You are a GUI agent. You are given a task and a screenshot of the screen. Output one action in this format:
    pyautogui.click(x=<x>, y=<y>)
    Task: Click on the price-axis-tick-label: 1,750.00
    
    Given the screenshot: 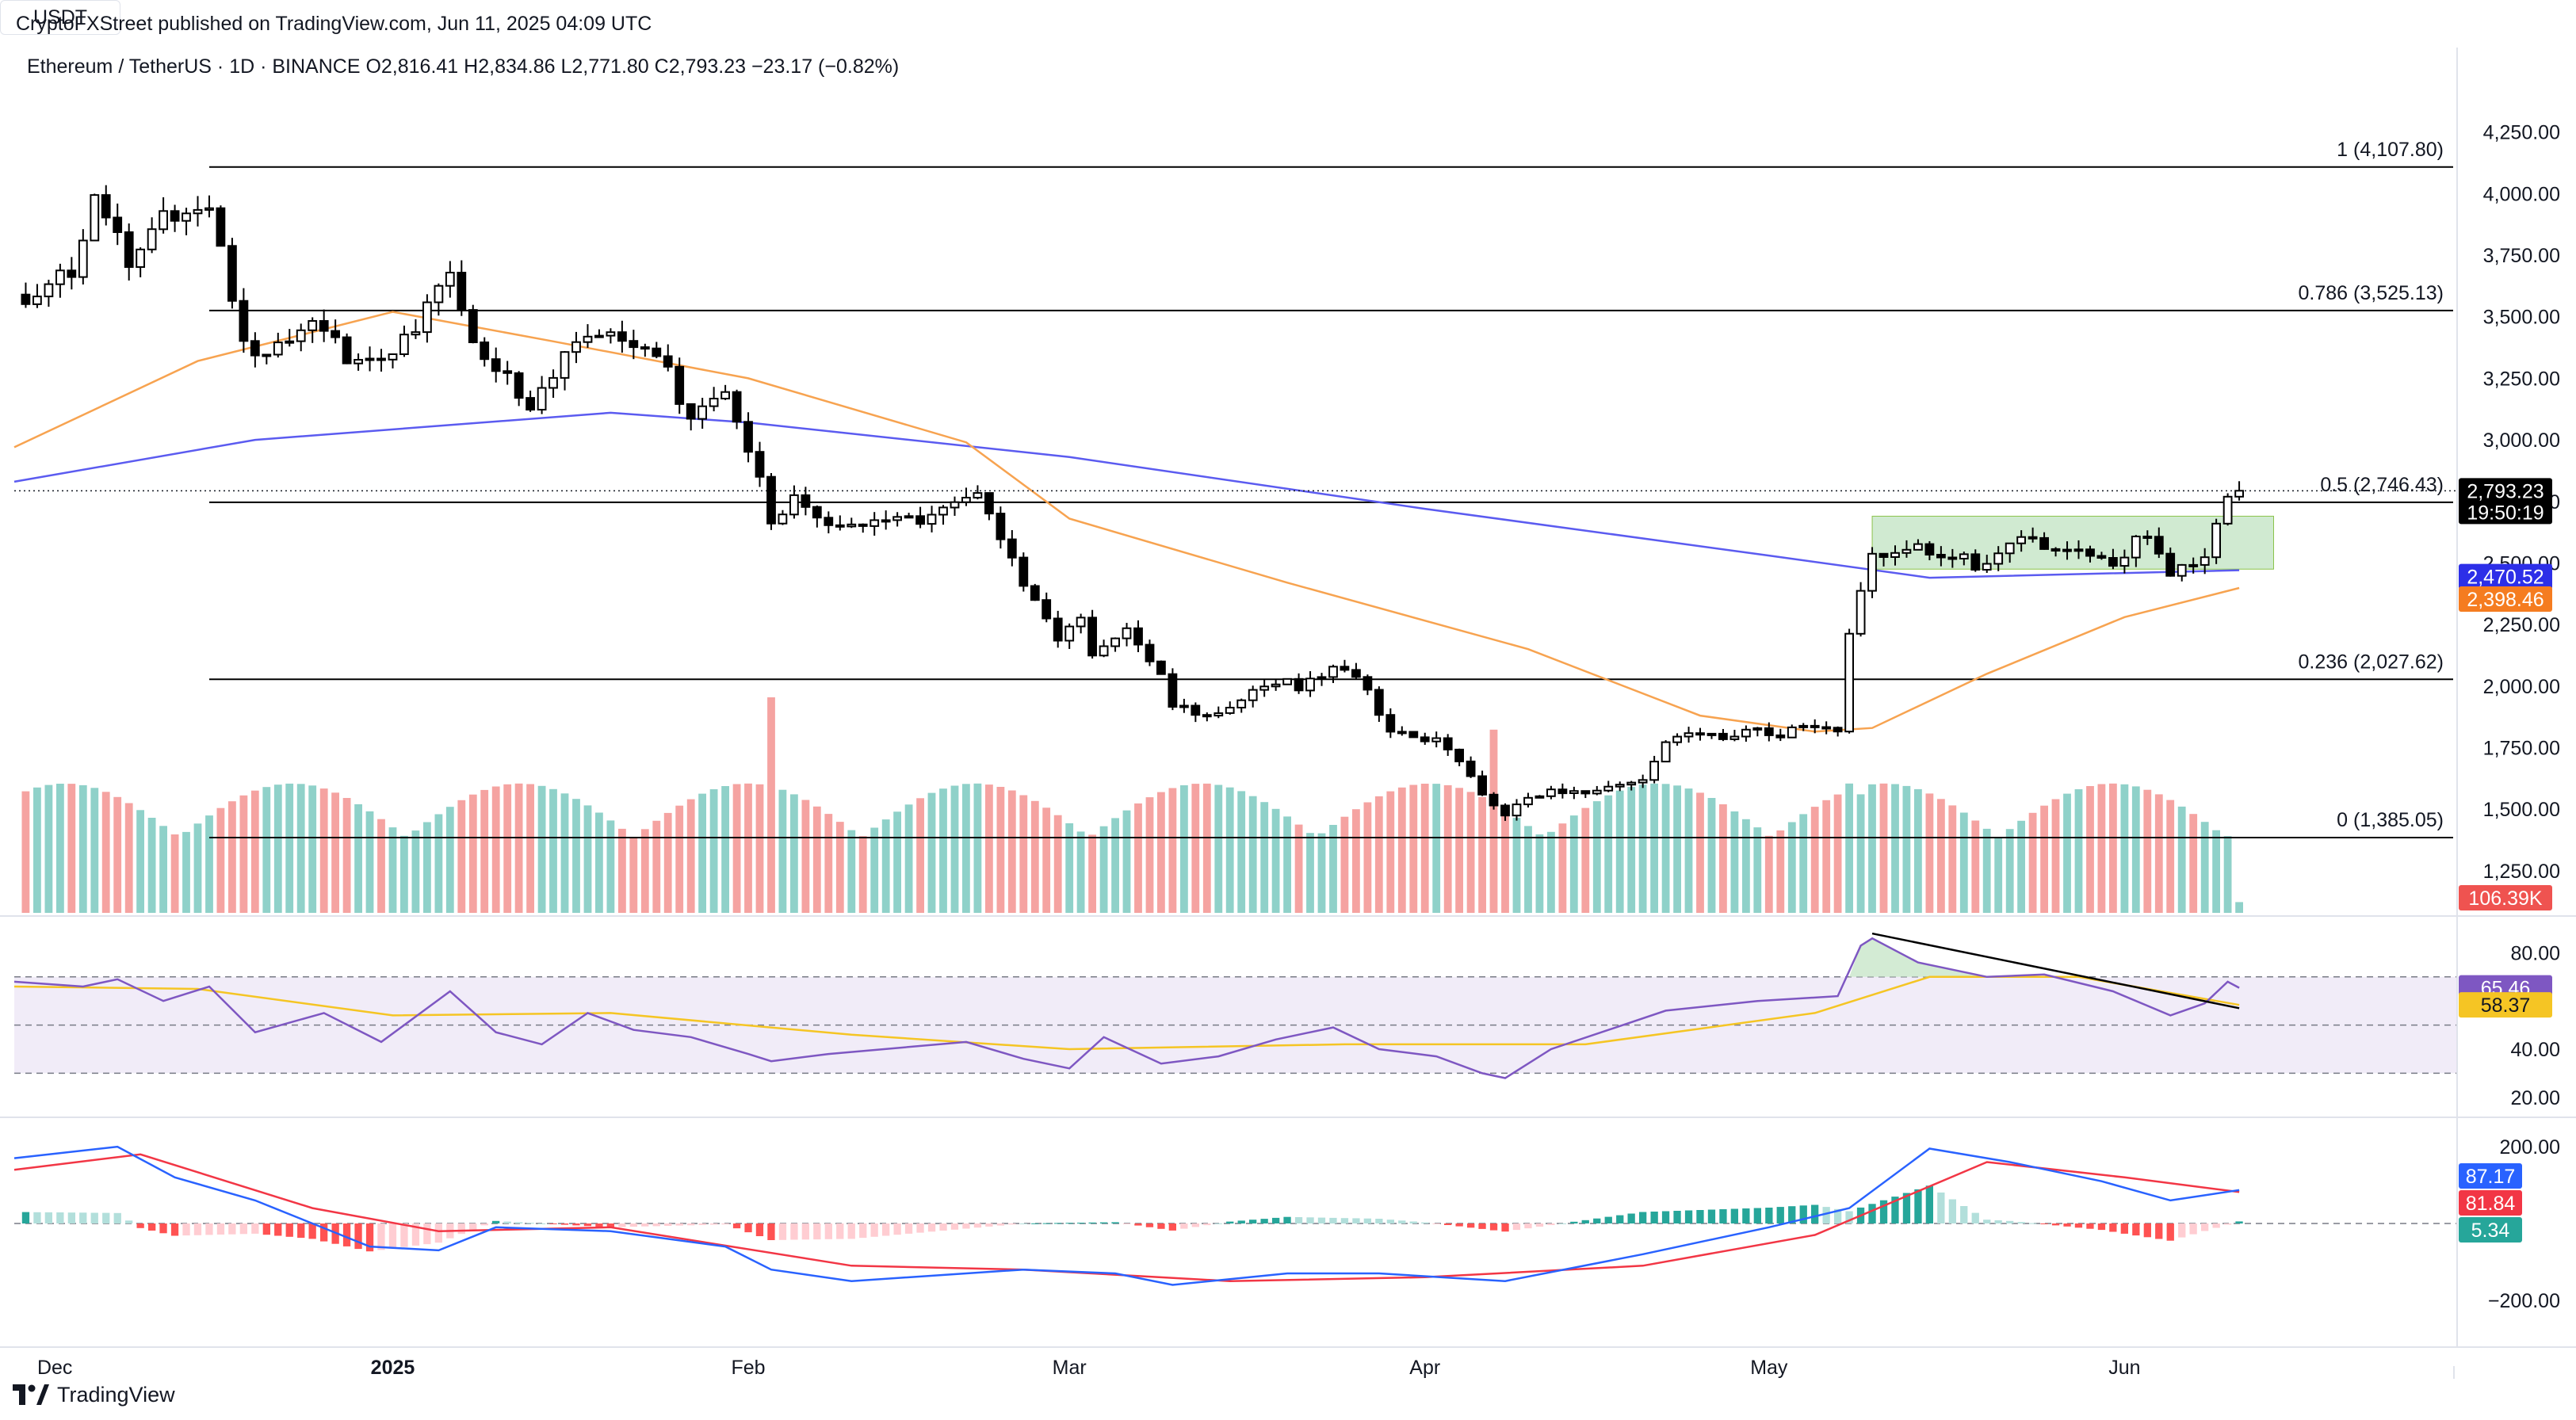 What is the action you would take?
    pyautogui.click(x=2521, y=749)
    